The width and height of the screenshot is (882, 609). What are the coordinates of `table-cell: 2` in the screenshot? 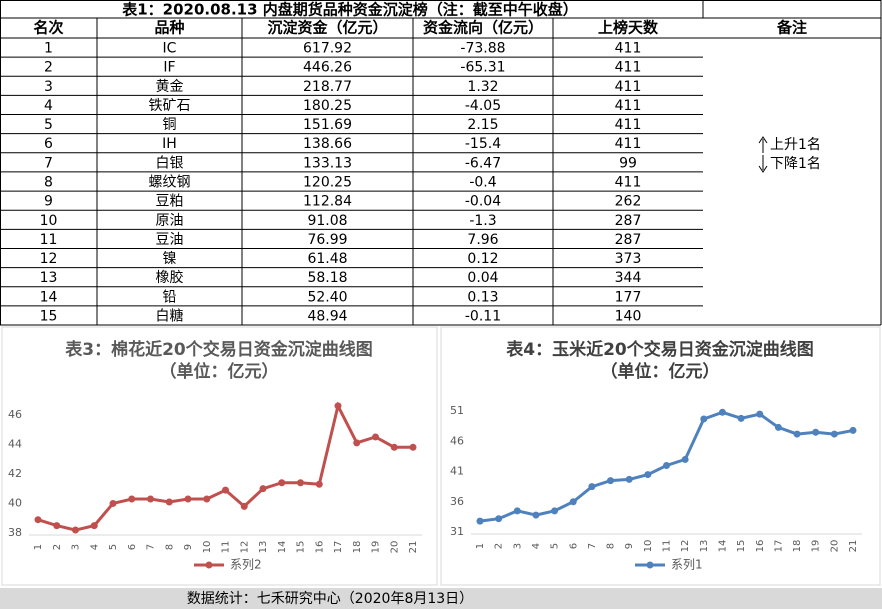 It's located at (48, 68).